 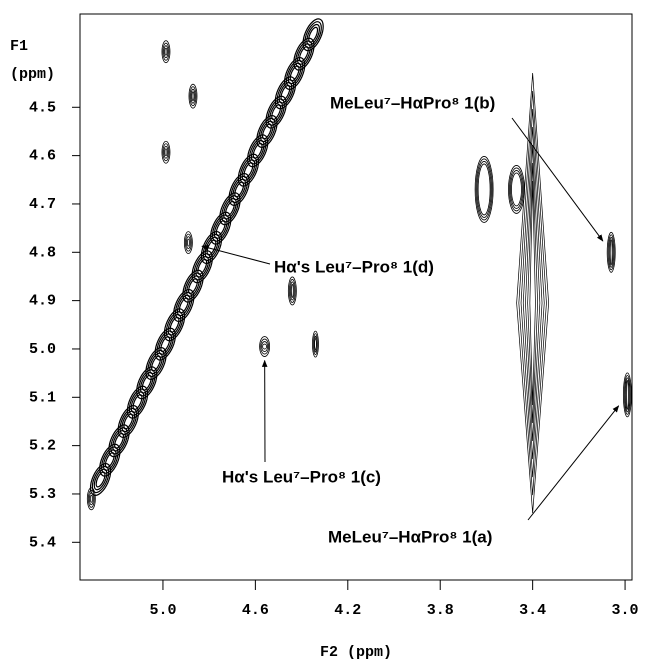 I want to click on x-tick-label: 3.0, so click(x=625, y=610).